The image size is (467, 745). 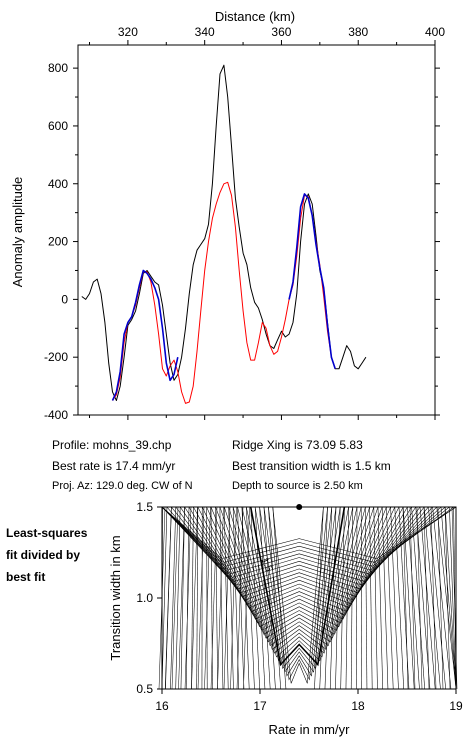 I want to click on x-tick-label: 340, so click(x=205, y=32).